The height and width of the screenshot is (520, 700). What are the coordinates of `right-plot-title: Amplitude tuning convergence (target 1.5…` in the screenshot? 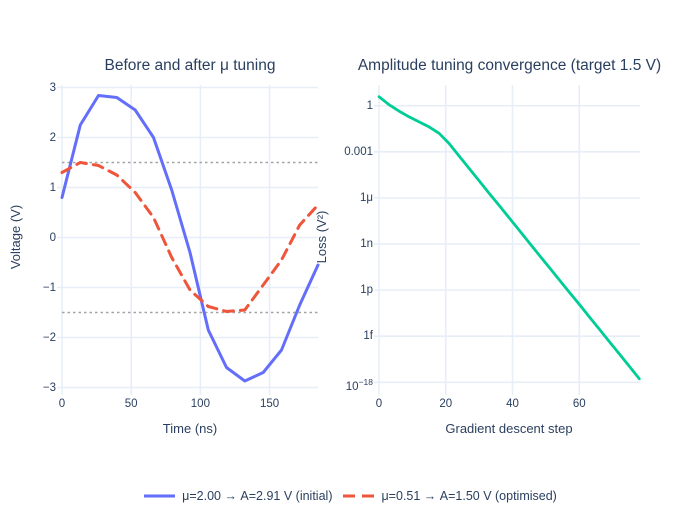 It's located at (509, 65).